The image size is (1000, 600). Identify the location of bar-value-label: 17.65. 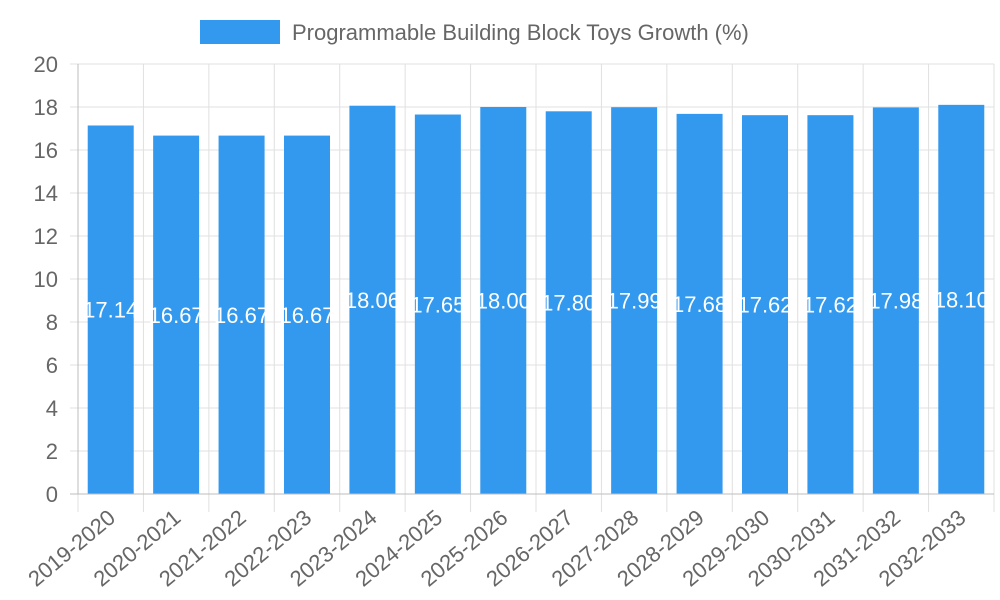
(437, 304).